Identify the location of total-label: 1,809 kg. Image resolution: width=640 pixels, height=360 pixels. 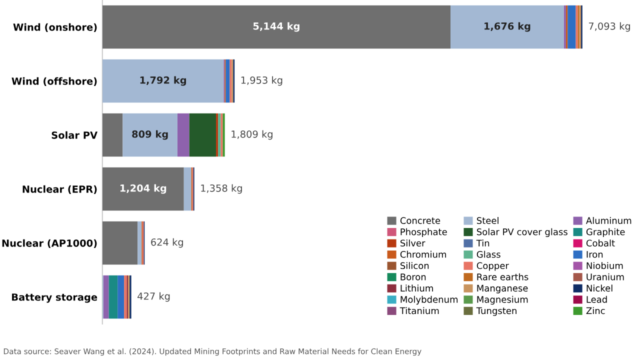
(252, 135).